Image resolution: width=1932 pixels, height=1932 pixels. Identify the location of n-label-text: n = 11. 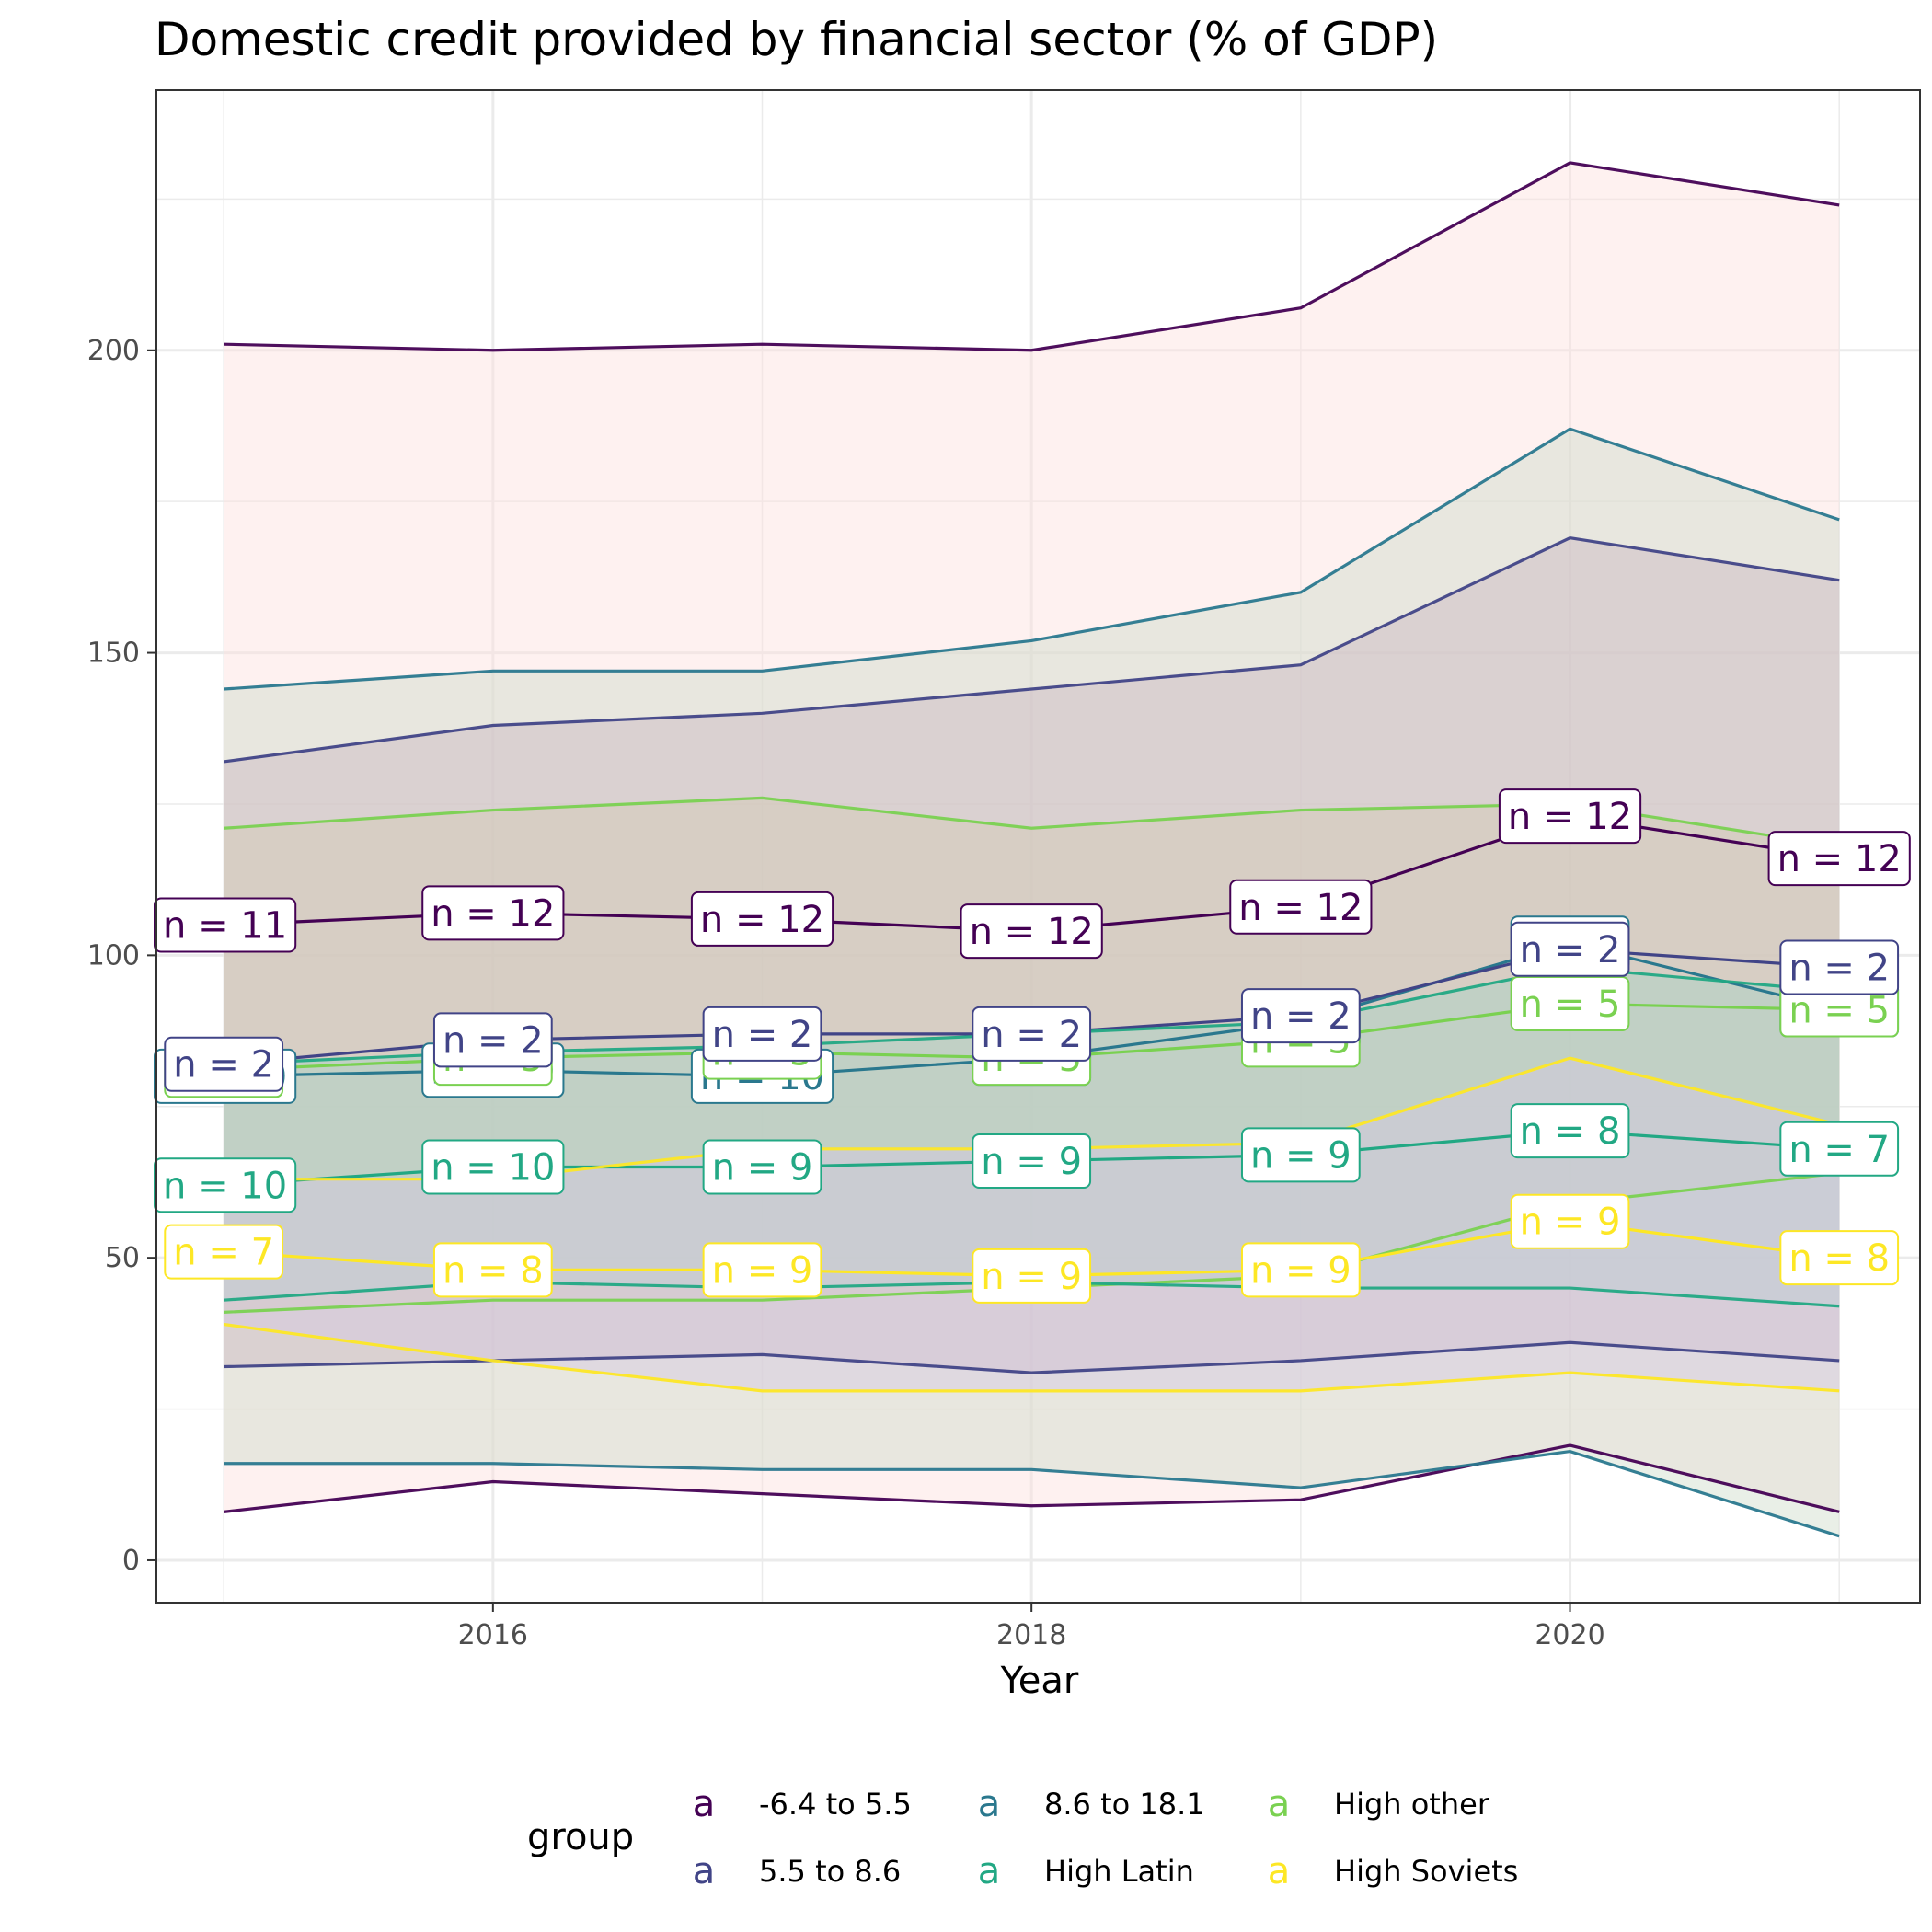
(225, 925).